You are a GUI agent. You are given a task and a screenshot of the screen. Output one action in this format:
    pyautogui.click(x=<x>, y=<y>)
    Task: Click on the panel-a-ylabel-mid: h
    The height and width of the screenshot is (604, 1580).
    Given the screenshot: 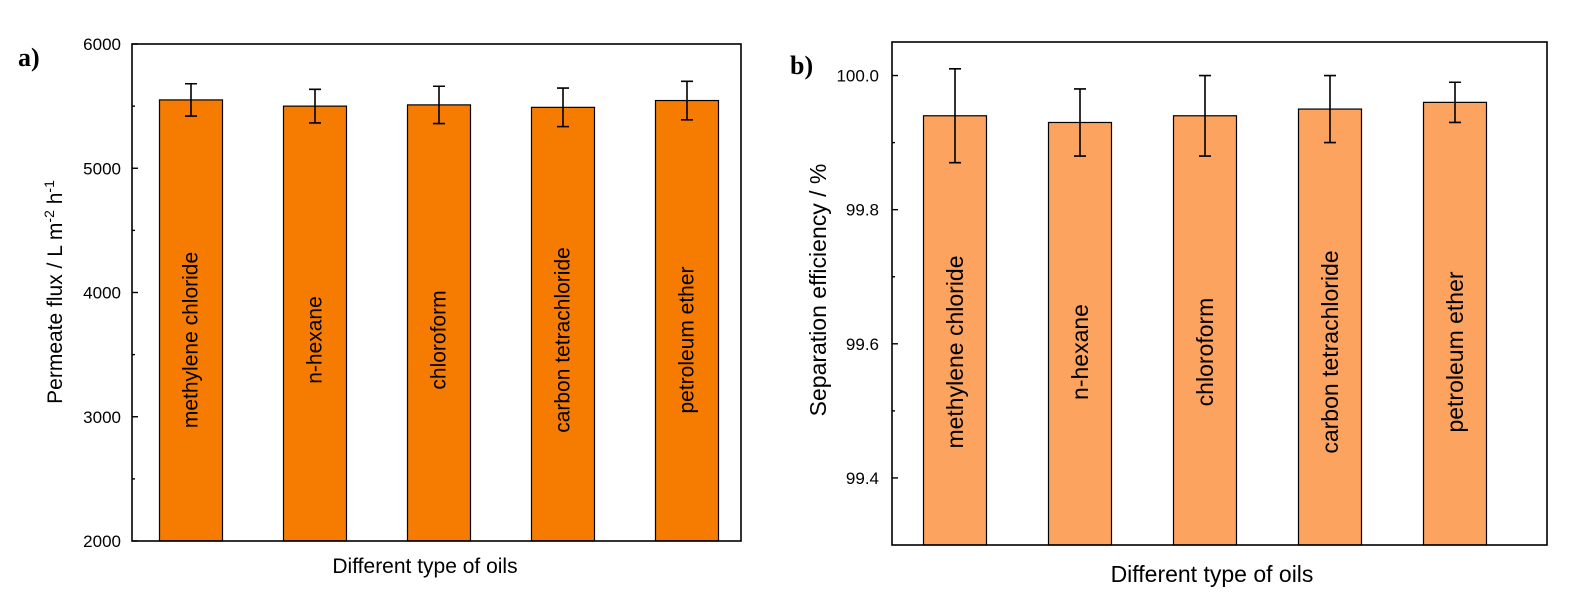 What is the action you would take?
    pyautogui.click(x=55, y=202)
    